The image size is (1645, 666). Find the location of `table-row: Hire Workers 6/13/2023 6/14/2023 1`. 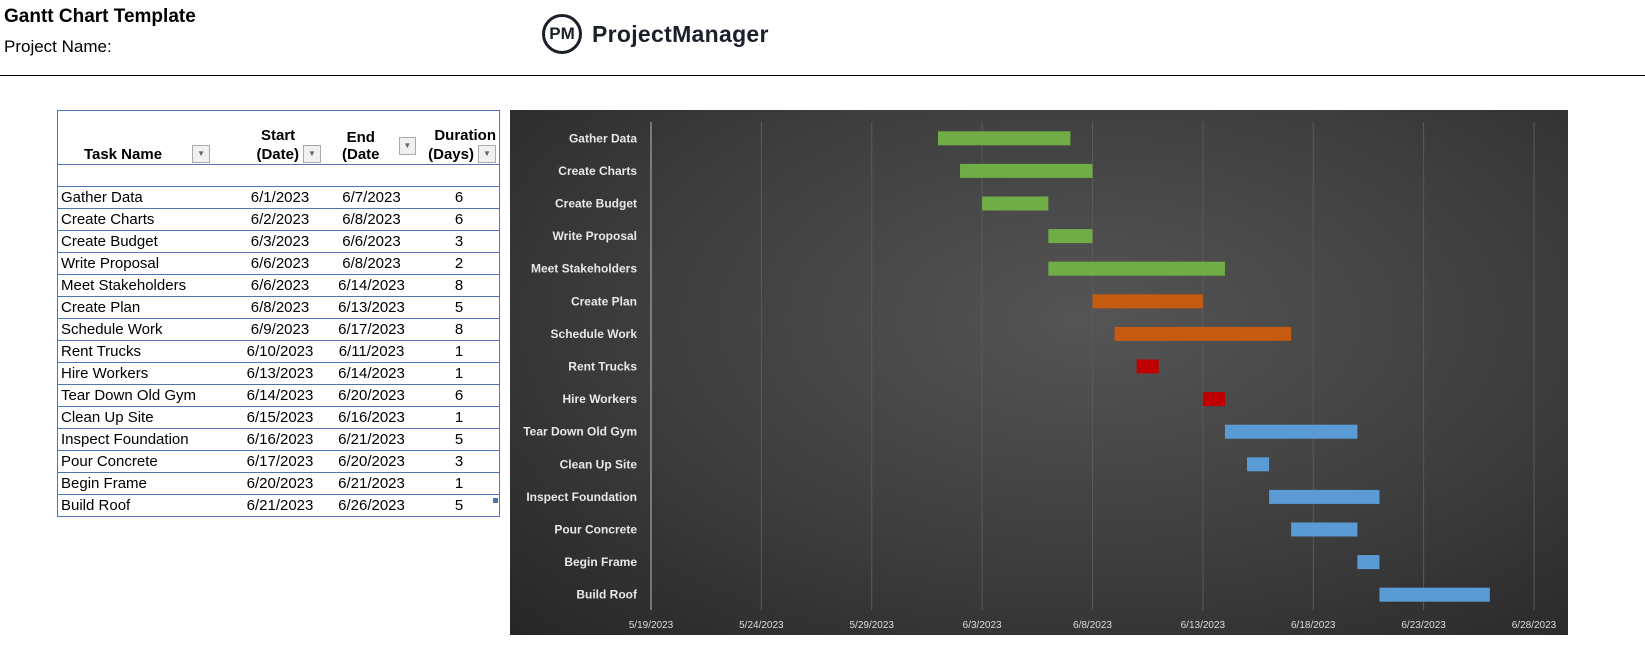

table-row: Hire Workers 6/13/2023 6/14/2023 1 is located at coordinates (278, 373).